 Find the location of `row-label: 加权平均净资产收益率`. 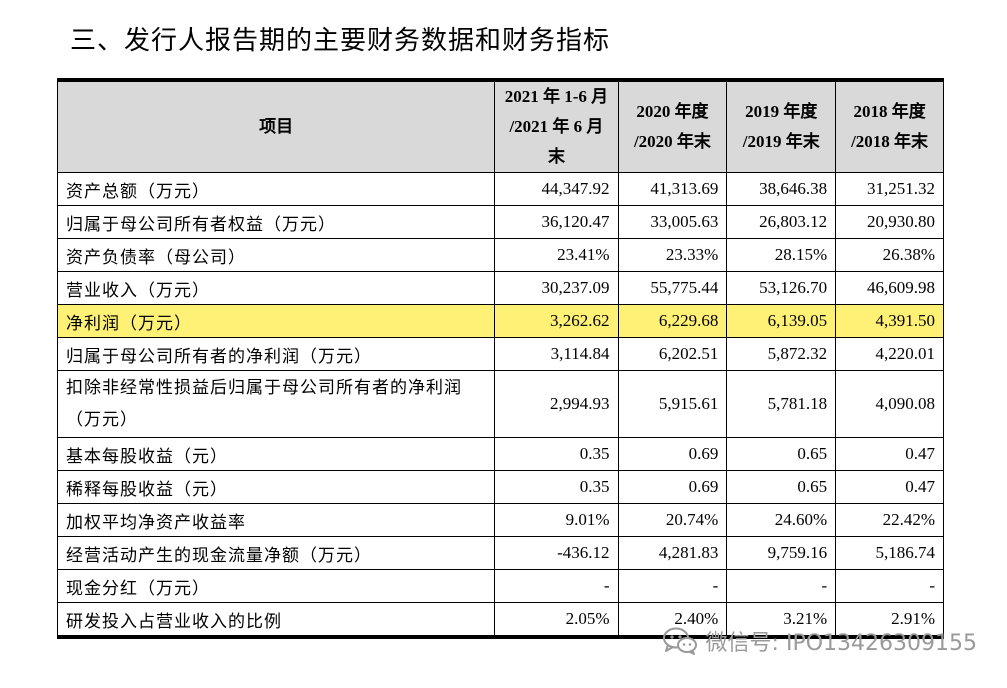

row-label: 加权平均净资产收益率 is located at coordinates (276, 520).